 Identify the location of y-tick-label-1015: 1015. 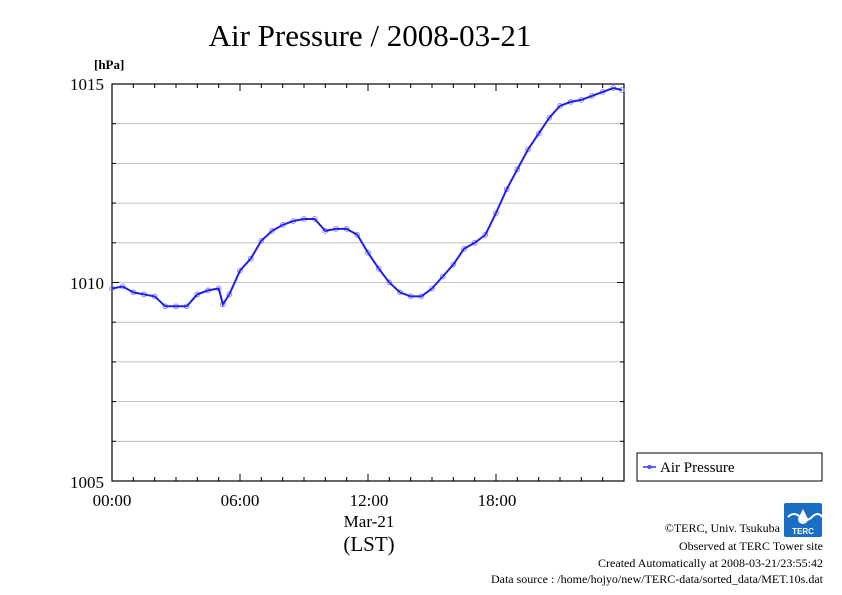
(87, 84).